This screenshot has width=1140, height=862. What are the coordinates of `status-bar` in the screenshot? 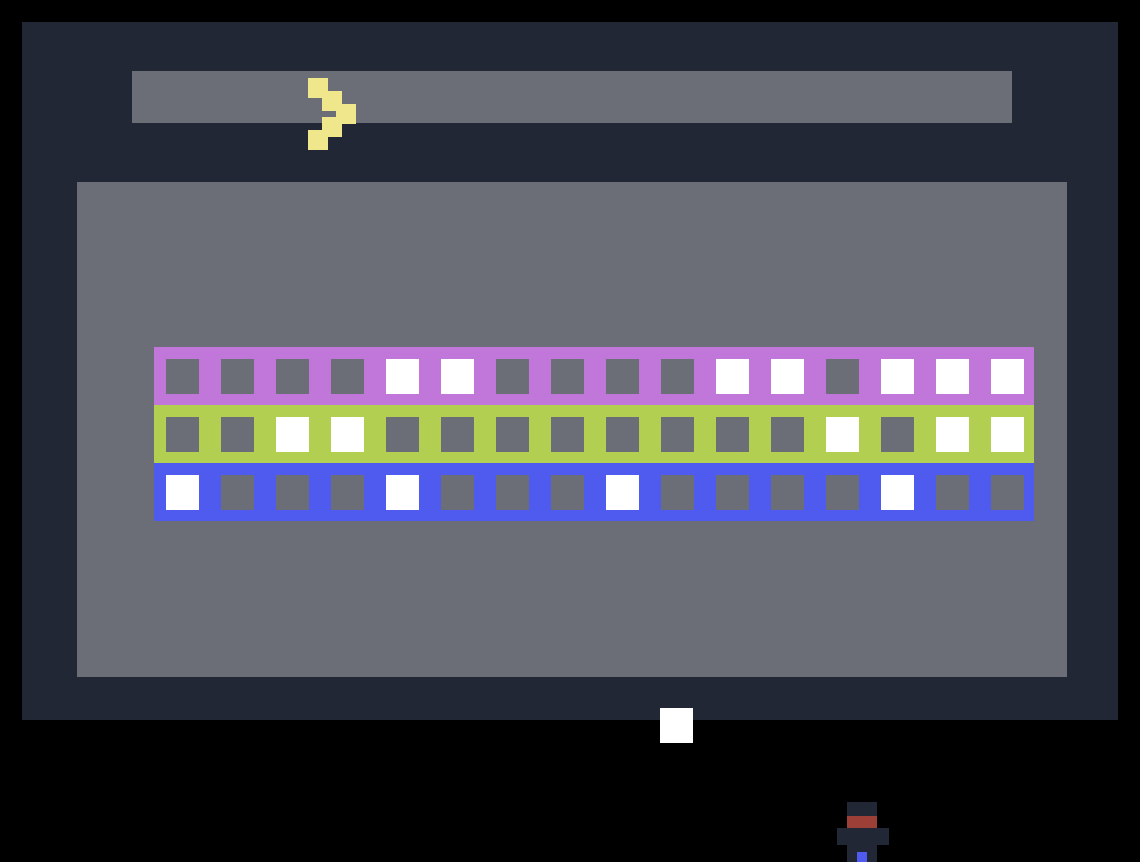 It's located at (572, 110).